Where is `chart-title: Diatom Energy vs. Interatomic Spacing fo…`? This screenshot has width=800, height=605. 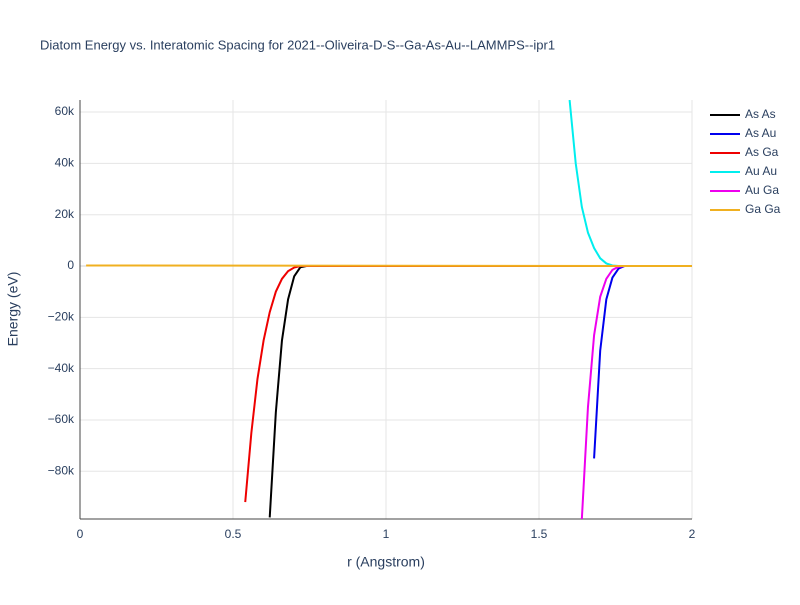 chart-title: Diatom Energy vs. Interatomic Spacing fo… is located at coordinates (297, 44).